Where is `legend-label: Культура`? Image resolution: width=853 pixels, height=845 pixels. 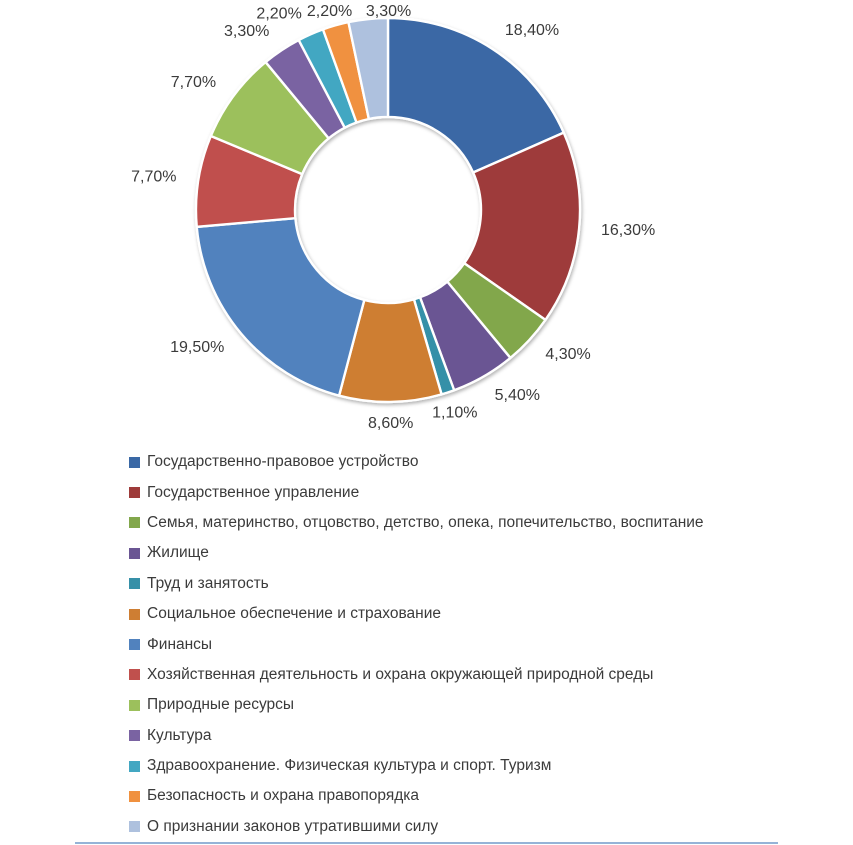
legend-label: Культура is located at coordinates (179, 735).